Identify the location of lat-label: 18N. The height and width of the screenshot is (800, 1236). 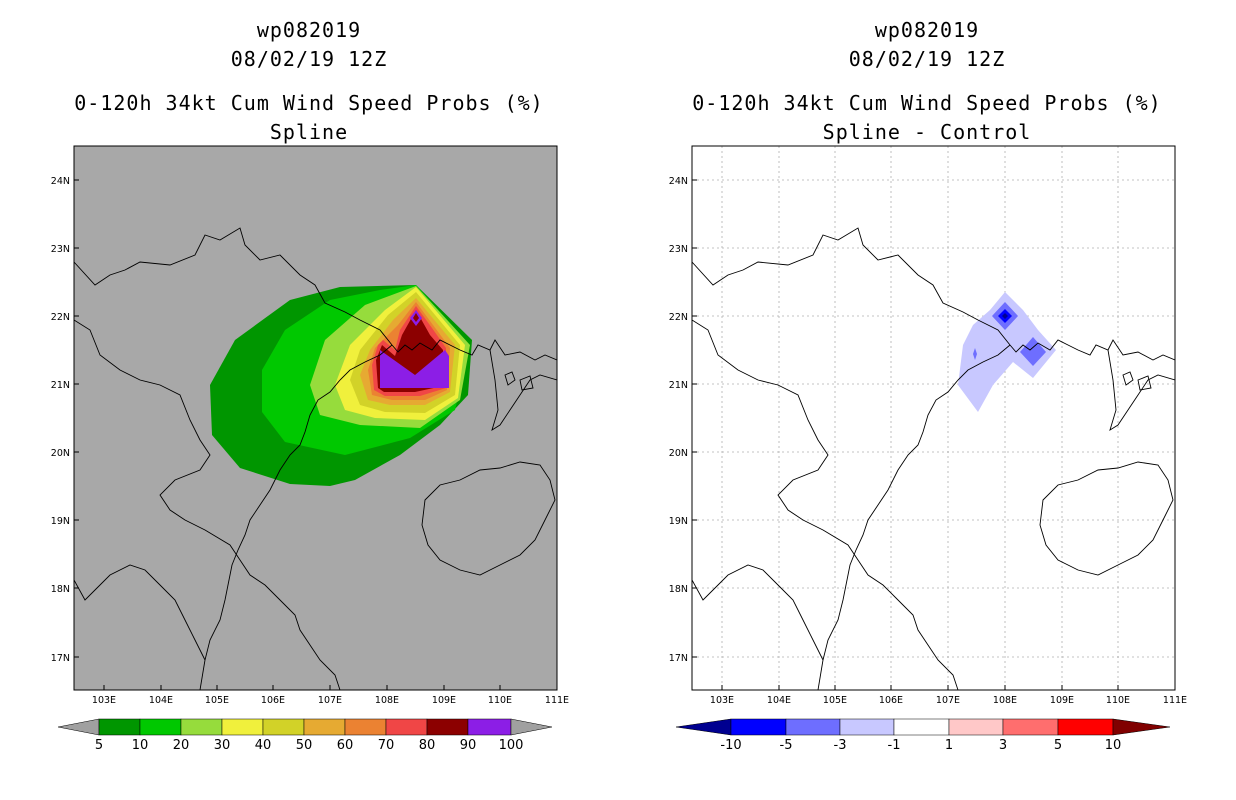
(60, 589).